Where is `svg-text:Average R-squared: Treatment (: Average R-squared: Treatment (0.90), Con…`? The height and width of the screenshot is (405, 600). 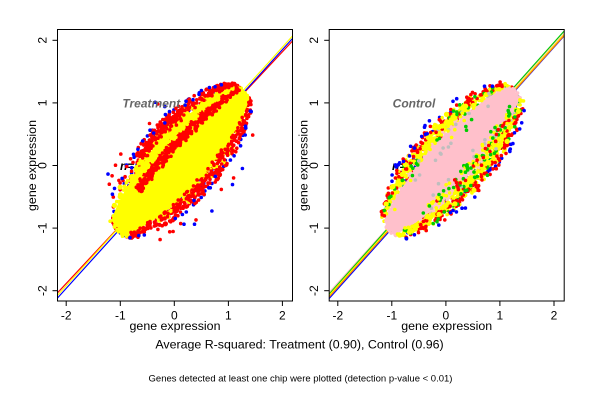
svg-text:Average R-squared: Treatment (: Average R-squared: Treatment (0.90), Con… is located at coordinates (299, 345).